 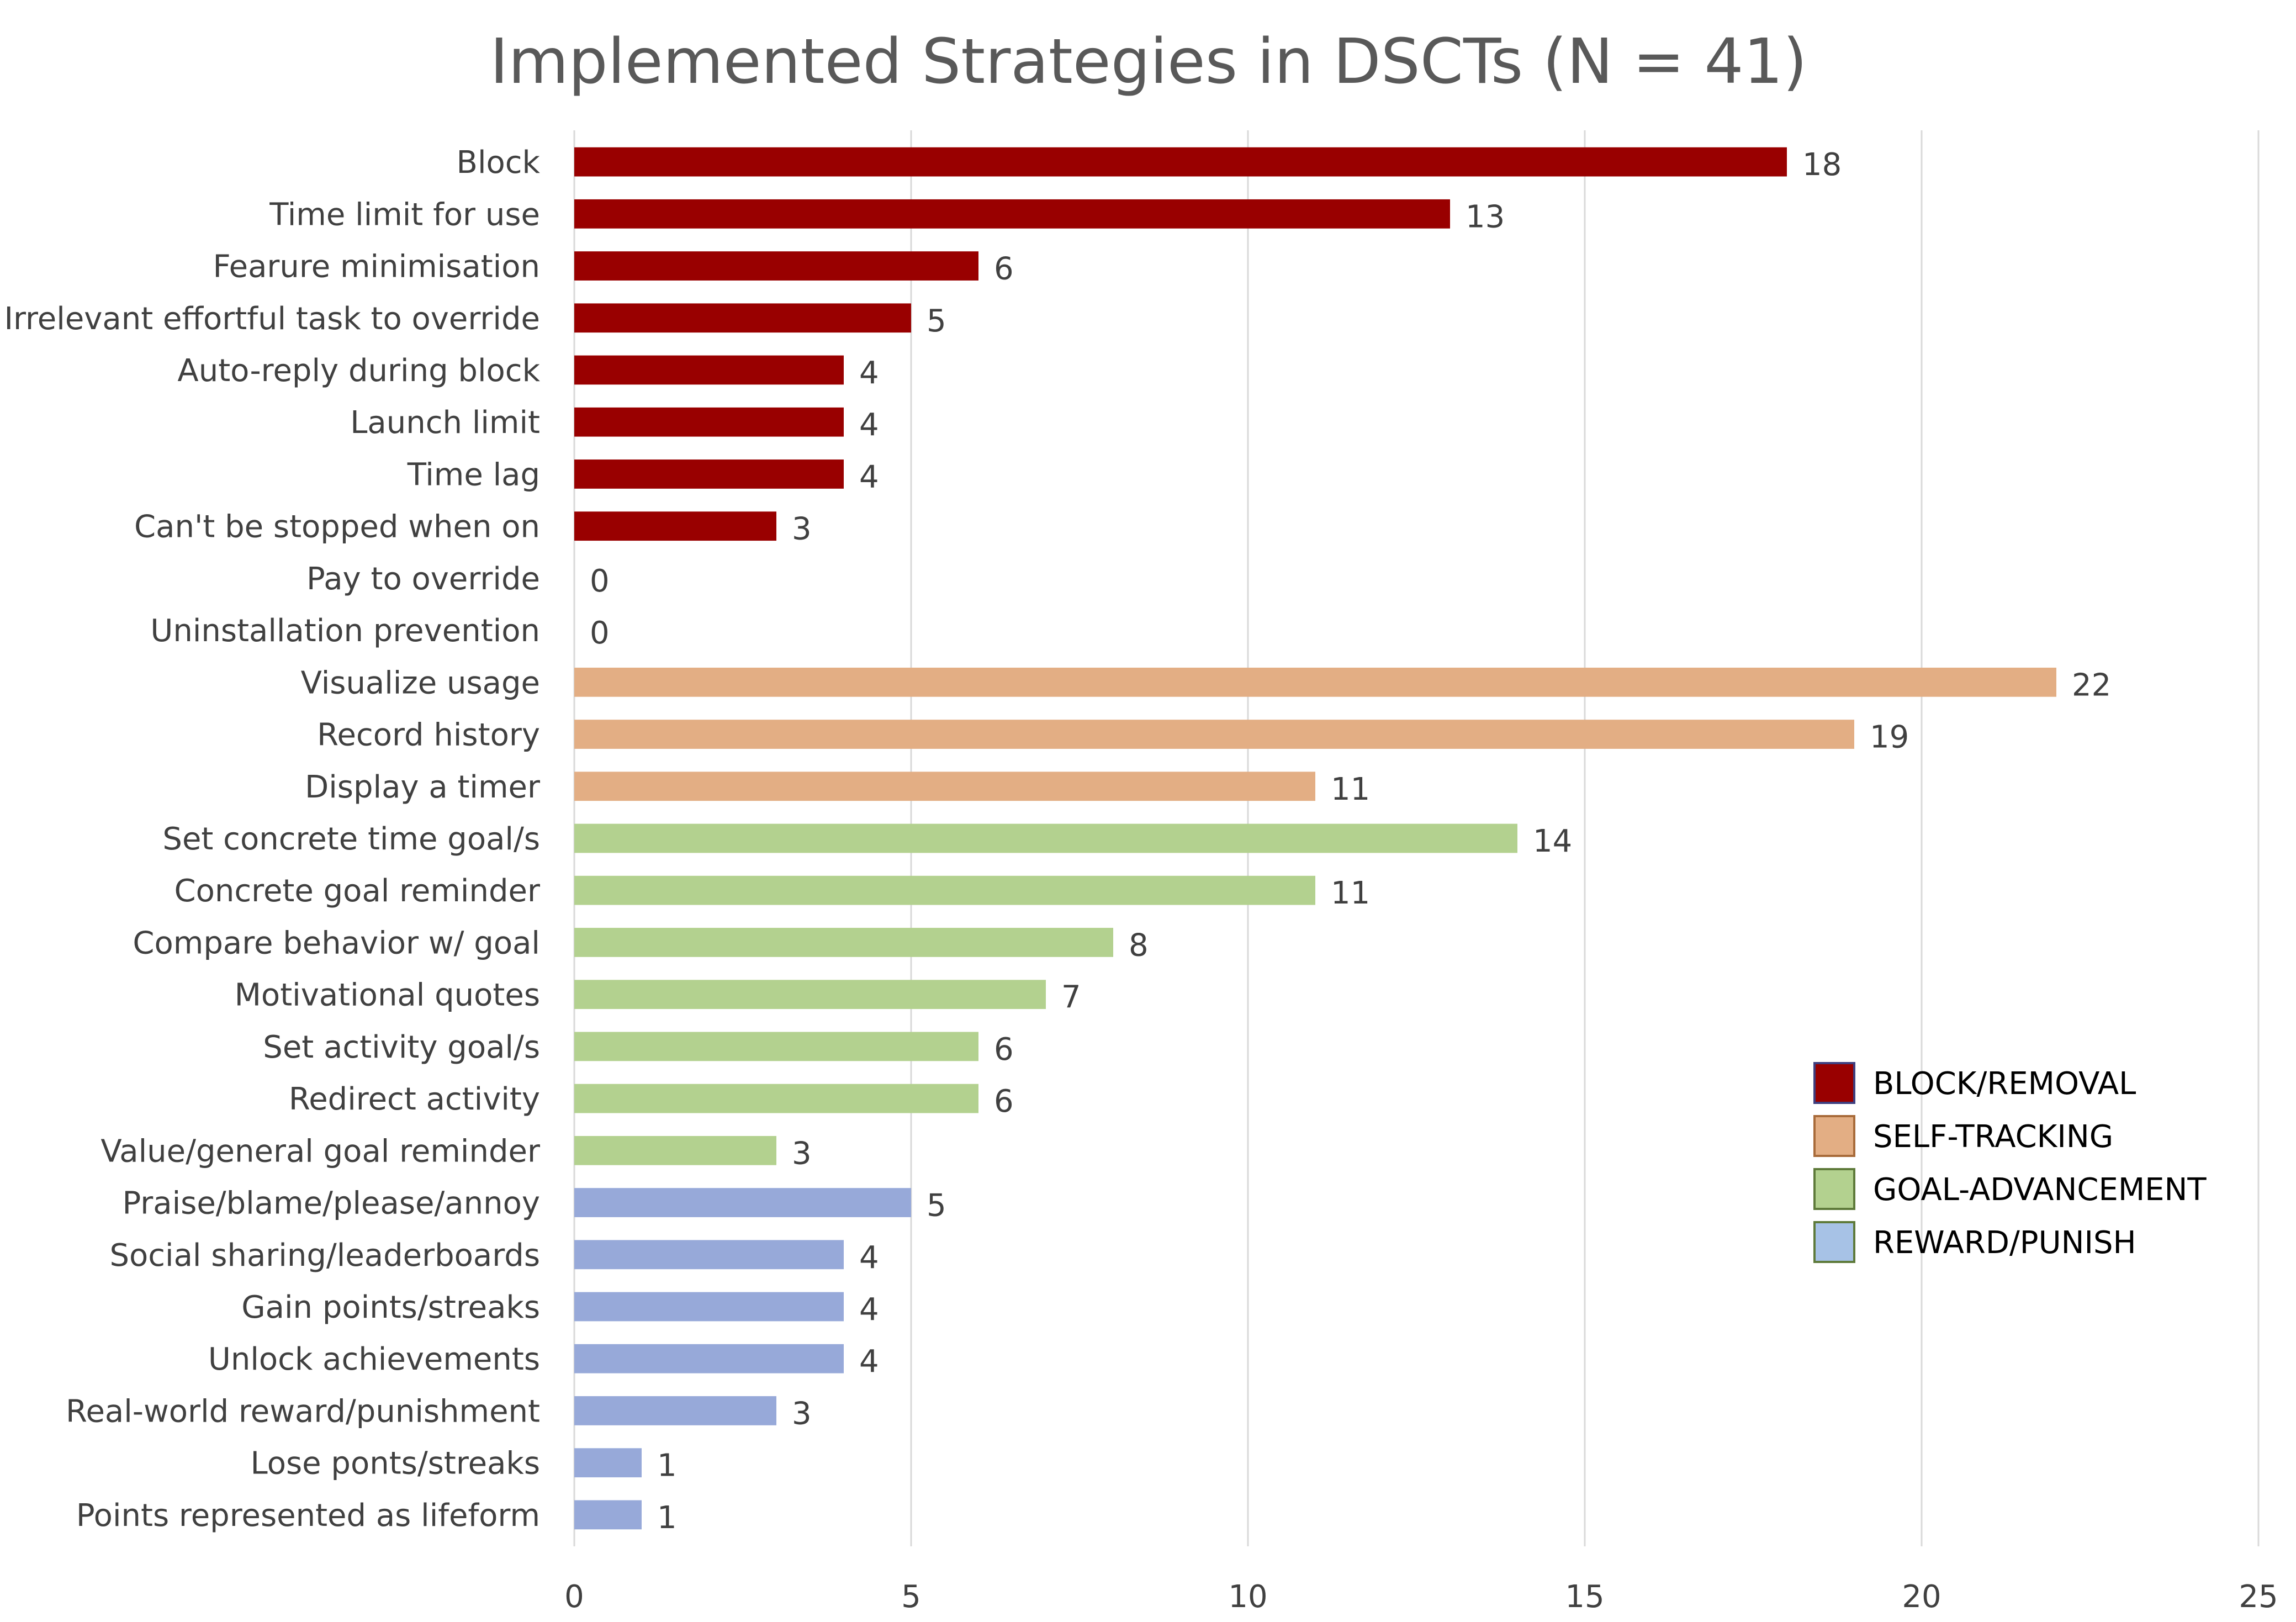 What do you see at coordinates (420, 683) in the screenshot?
I see `category-label: Visualize usage` at bounding box center [420, 683].